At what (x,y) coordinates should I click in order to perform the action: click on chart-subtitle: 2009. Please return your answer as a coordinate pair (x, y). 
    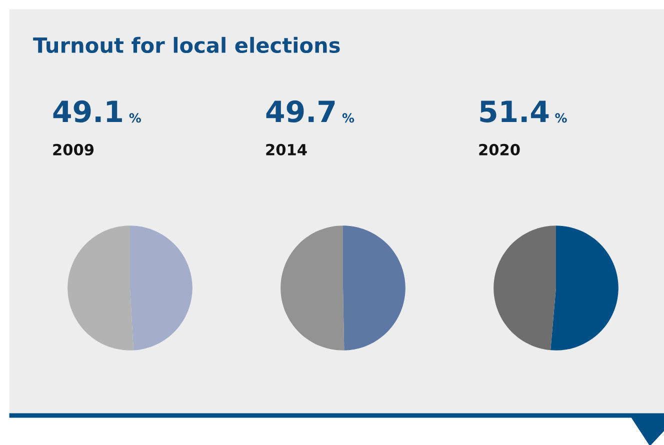
    Looking at the image, I should click on (73, 150).